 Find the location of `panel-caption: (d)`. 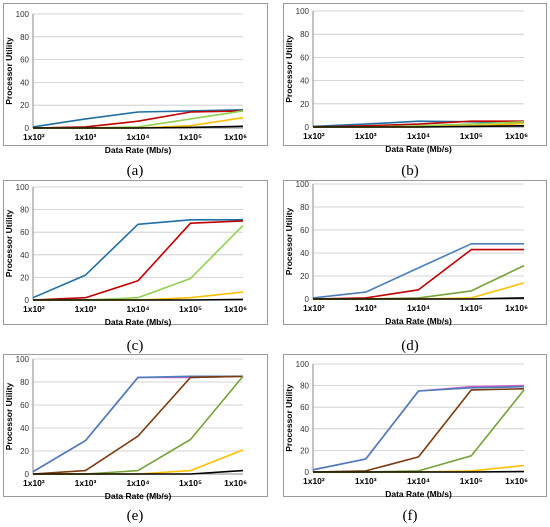

panel-caption: (d) is located at coordinates (410, 346).